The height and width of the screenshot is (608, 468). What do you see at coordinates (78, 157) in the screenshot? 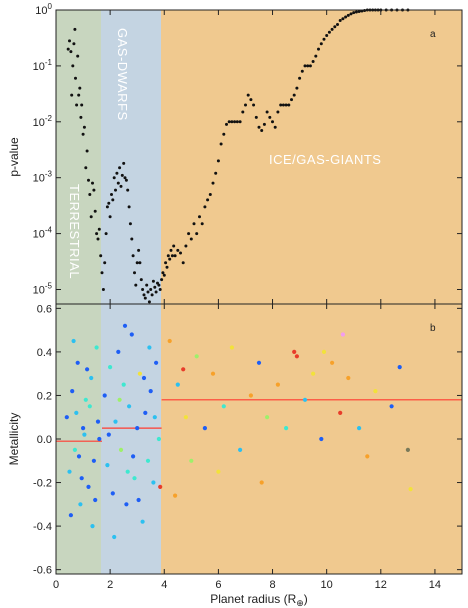
I see `region-terrestrial-a` at bounding box center [78, 157].